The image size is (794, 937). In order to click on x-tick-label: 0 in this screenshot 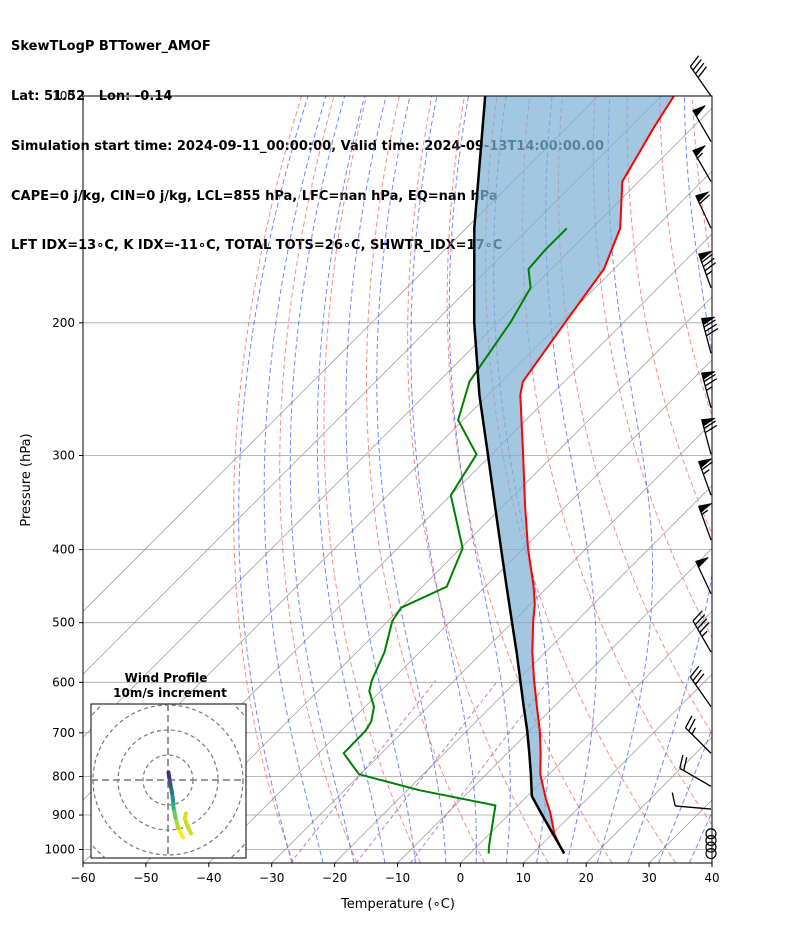, I will do `click(461, 878)`.